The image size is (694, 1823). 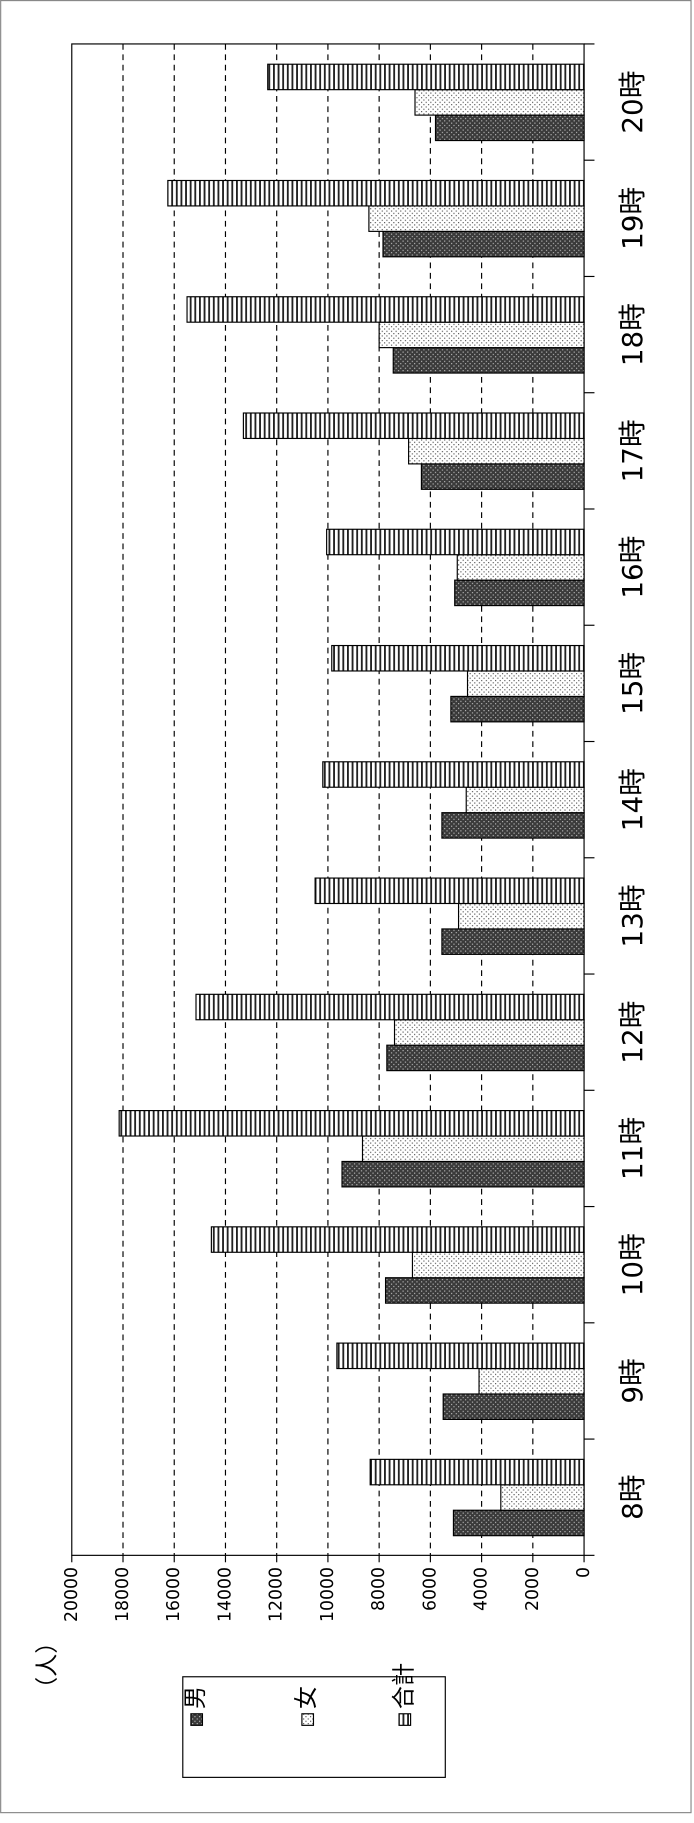 What do you see at coordinates (379, 1589) in the screenshot?
I see `value-tick-label: 8000` at bounding box center [379, 1589].